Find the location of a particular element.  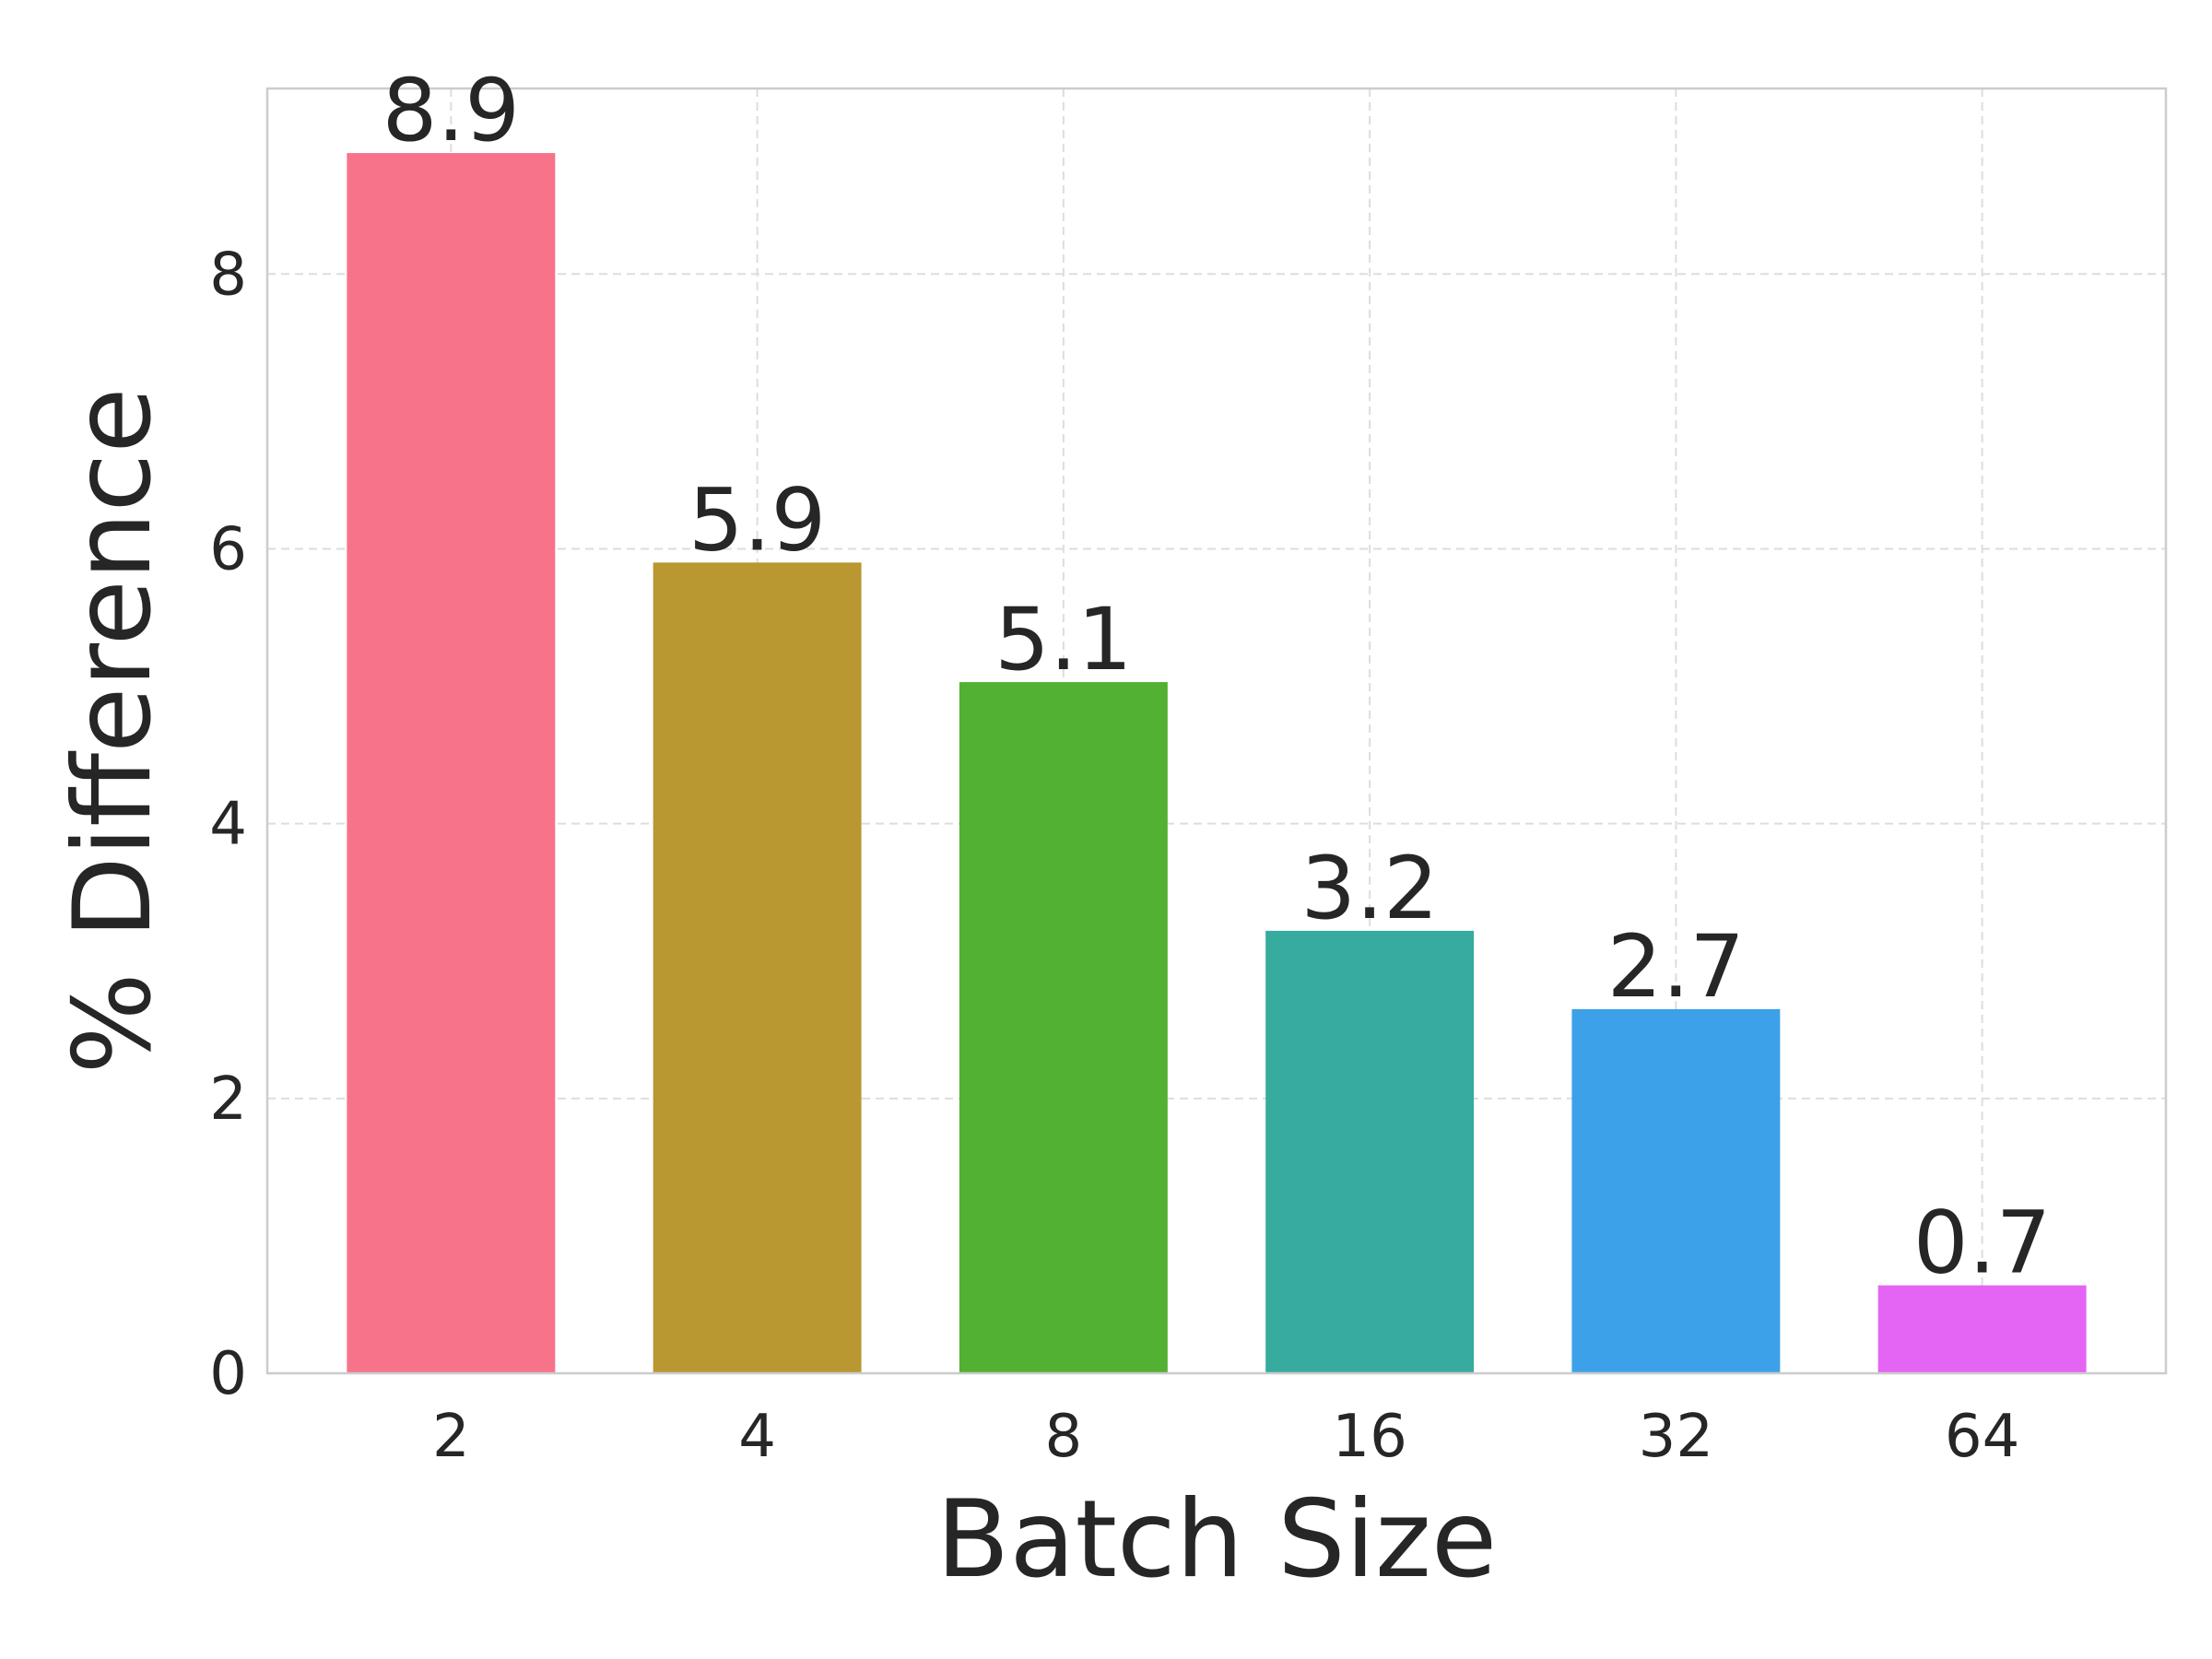

y-tick-labels: 0 2 4 6 8 is located at coordinates (228, 824).